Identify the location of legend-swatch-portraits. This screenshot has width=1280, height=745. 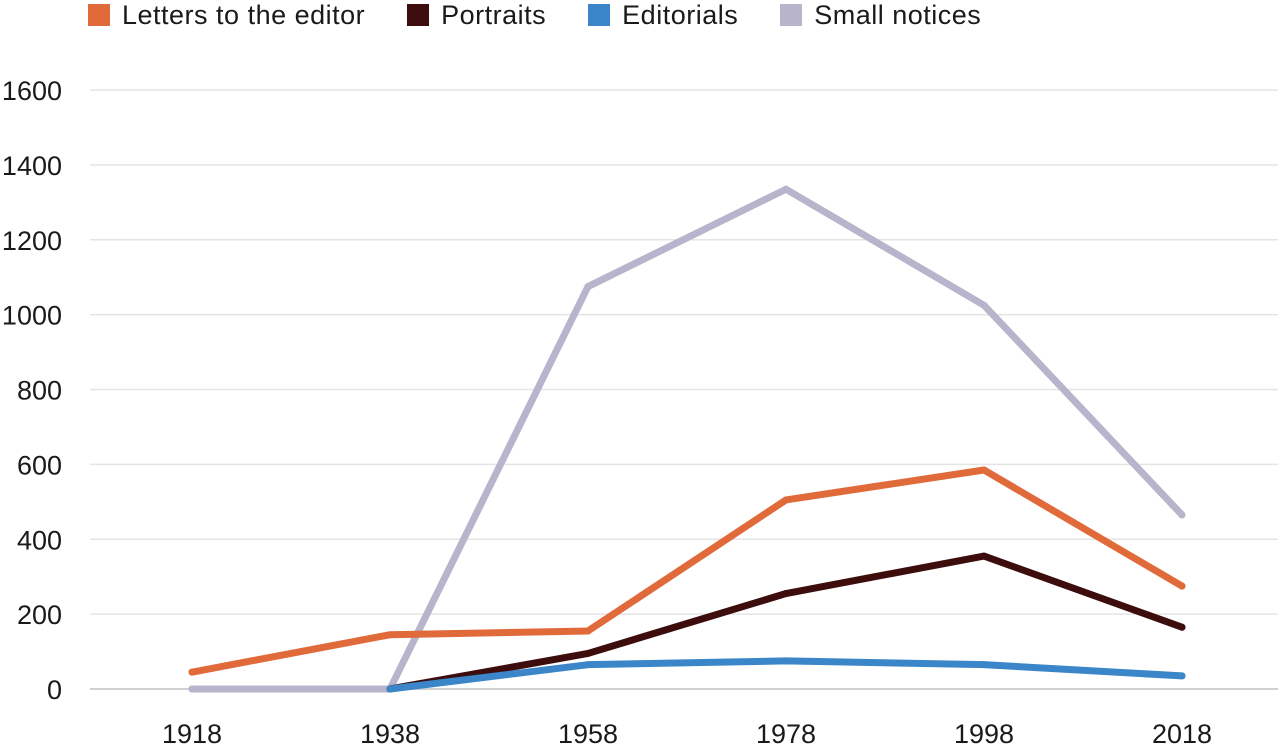
(418, 15).